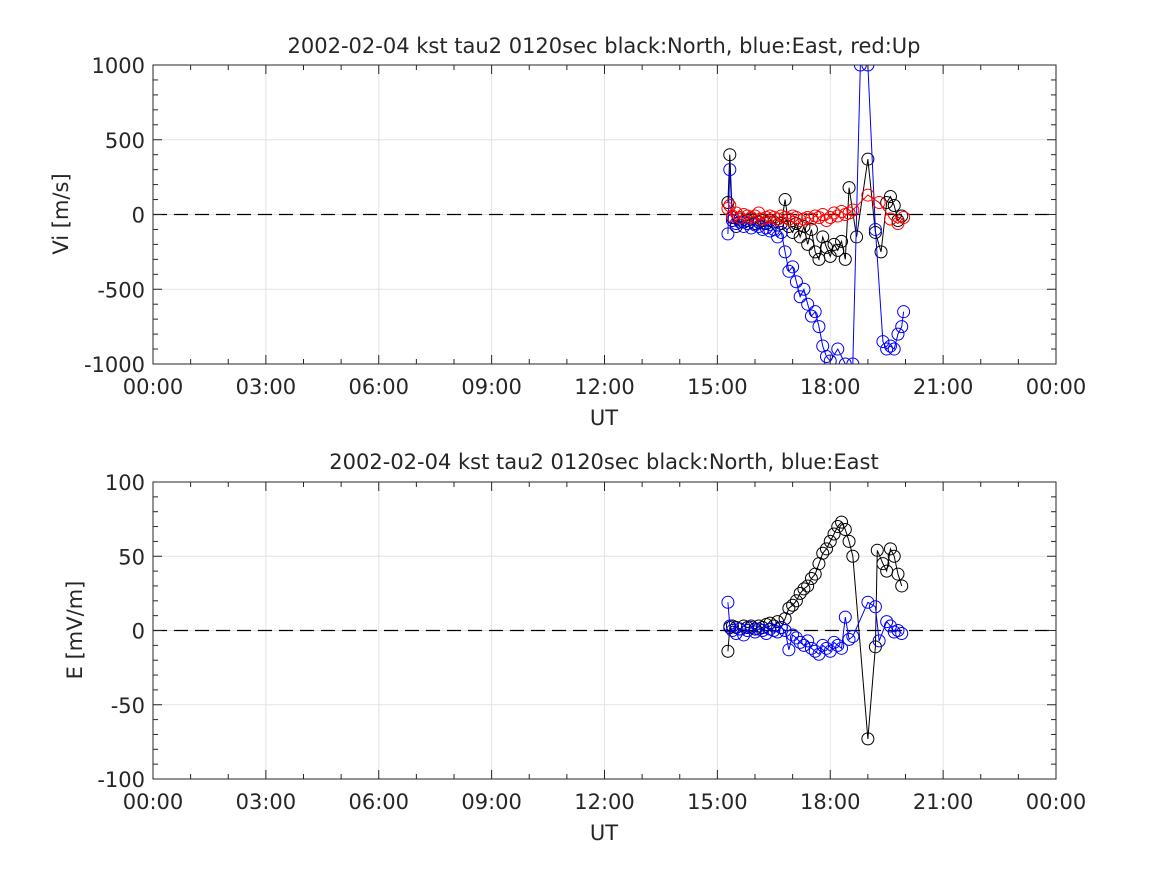 The image size is (1167, 875). What do you see at coordinates (815, 630) in the screenshot?
I see `efield-data-group` at bounding box center [815, 630].